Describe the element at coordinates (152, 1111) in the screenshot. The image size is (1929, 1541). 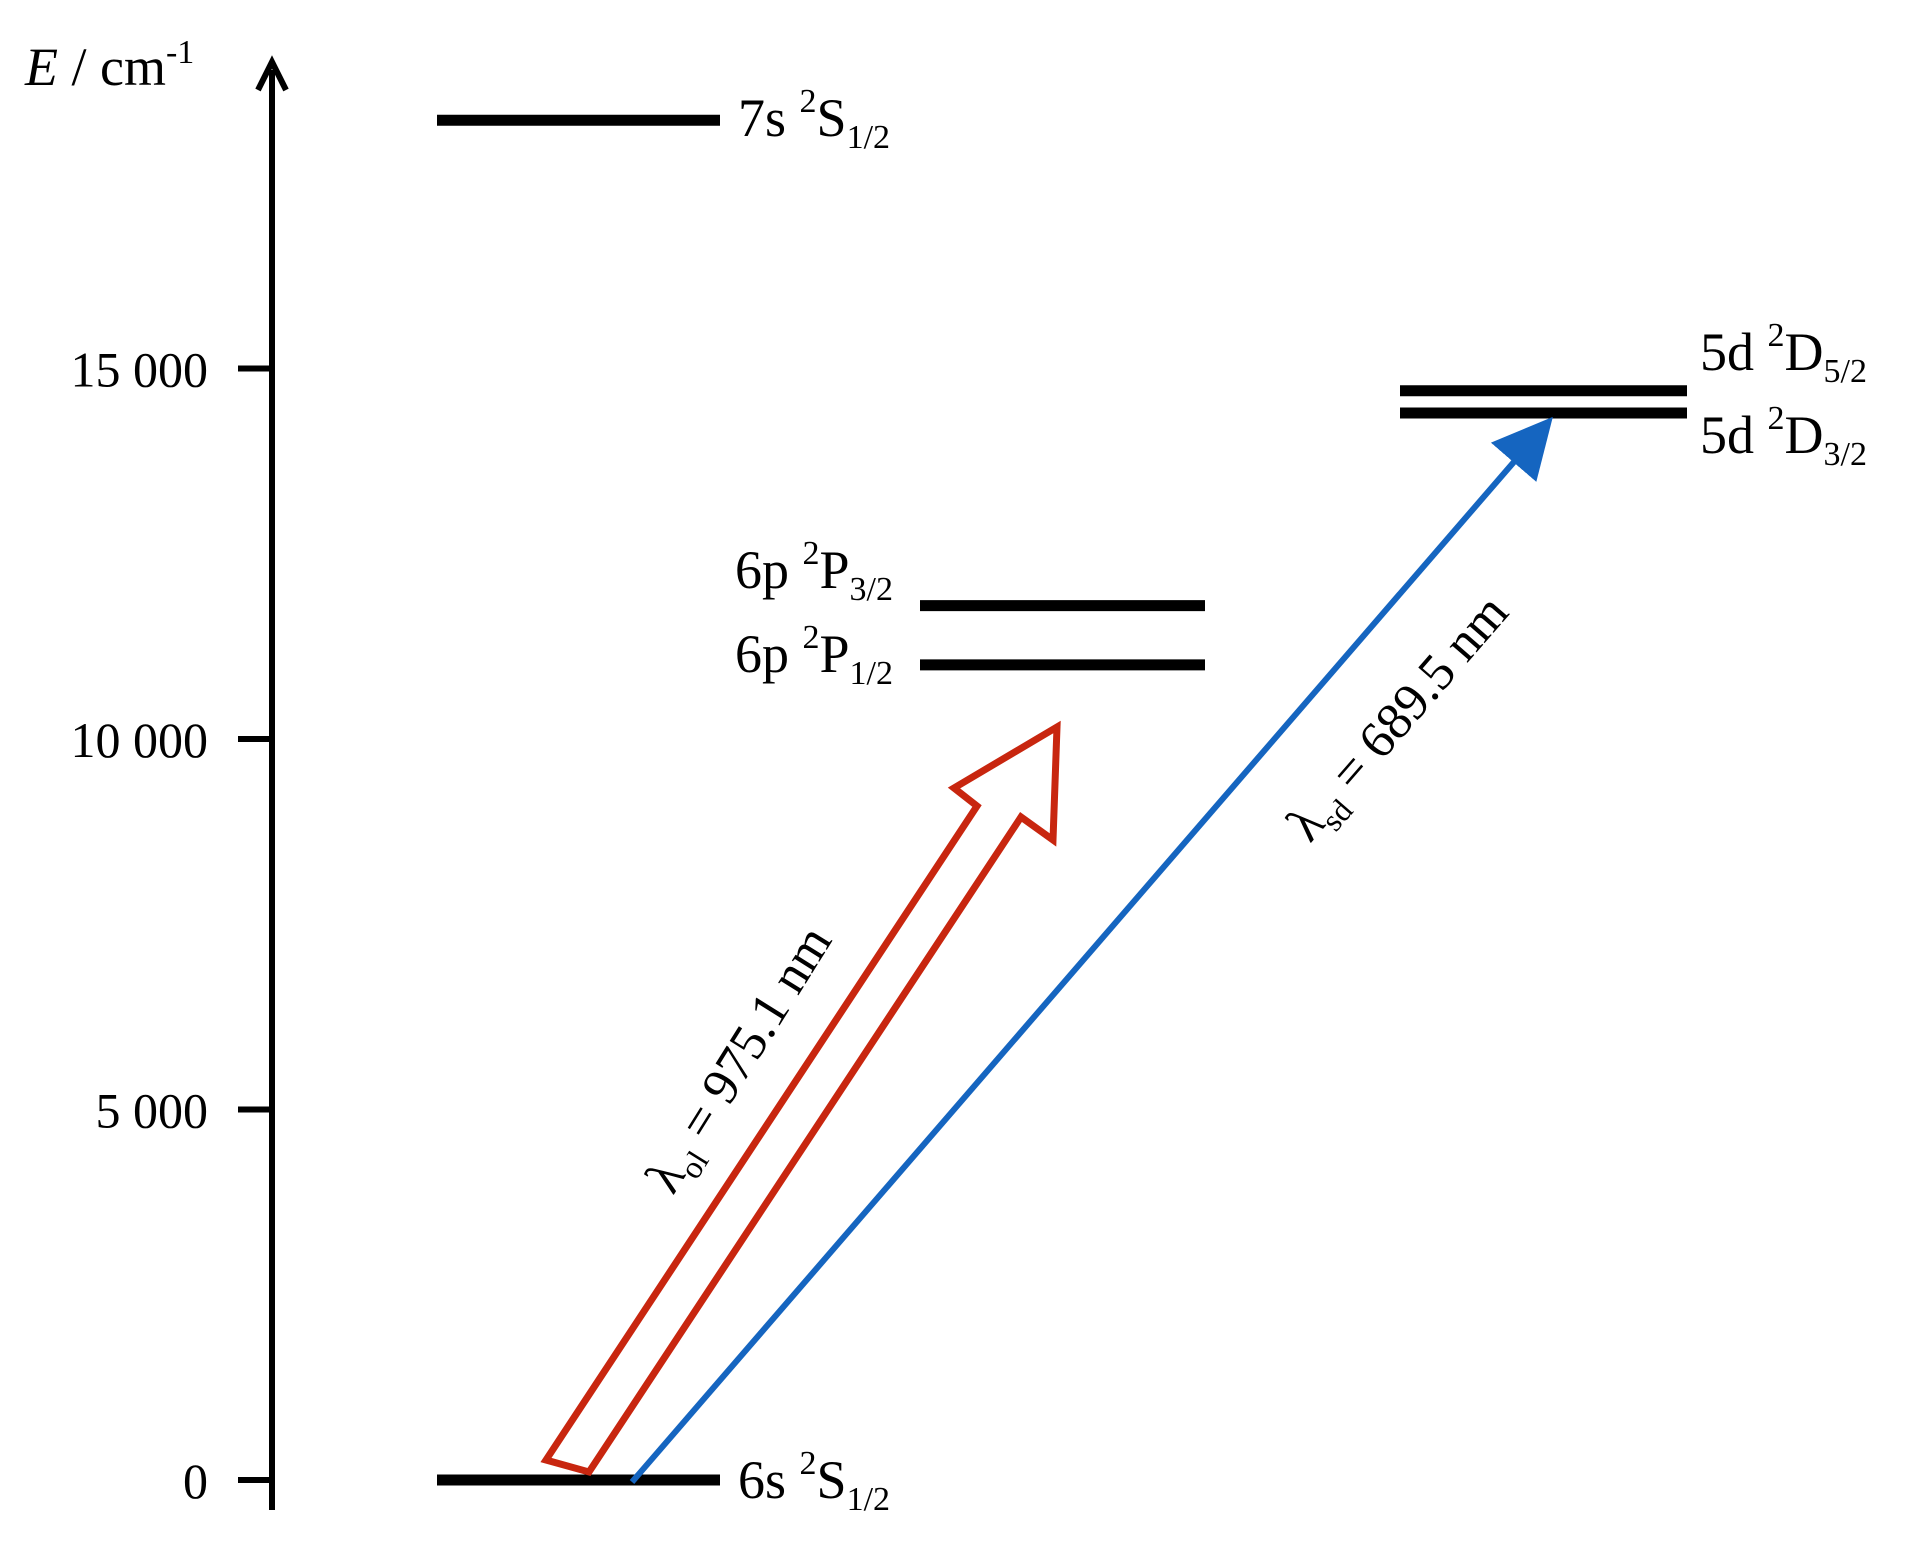
I see `axis-tick-label: 5 000` at that location.